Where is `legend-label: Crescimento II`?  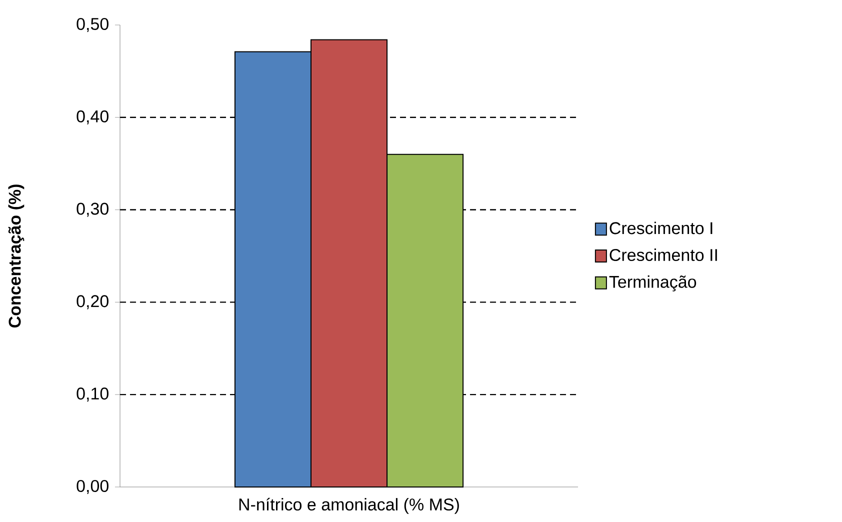
legend-label: Crescimento II is located at coordinates (663, 255).